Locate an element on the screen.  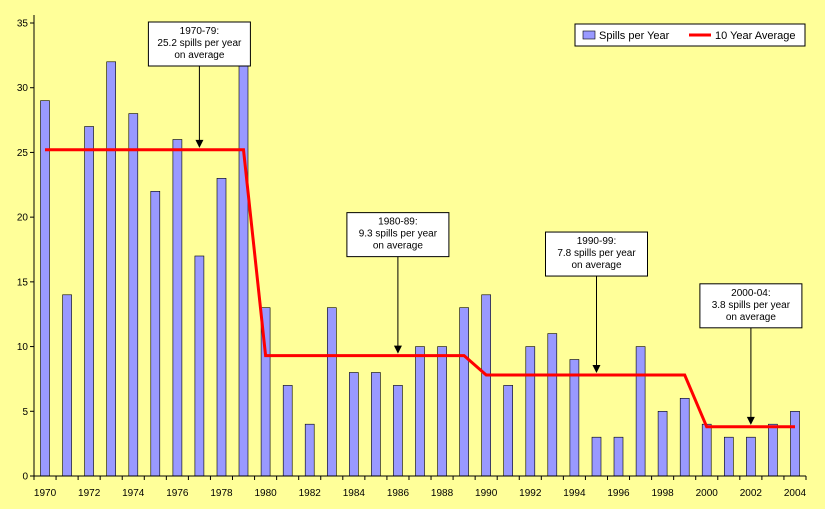
x-tick-label: 1986 is located at coordinates (398, 493).